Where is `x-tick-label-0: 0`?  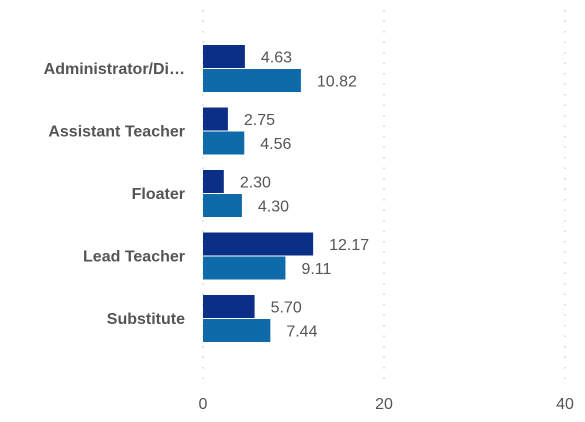 x-tick-label-0: 0 is located at coordinates (203, 404).